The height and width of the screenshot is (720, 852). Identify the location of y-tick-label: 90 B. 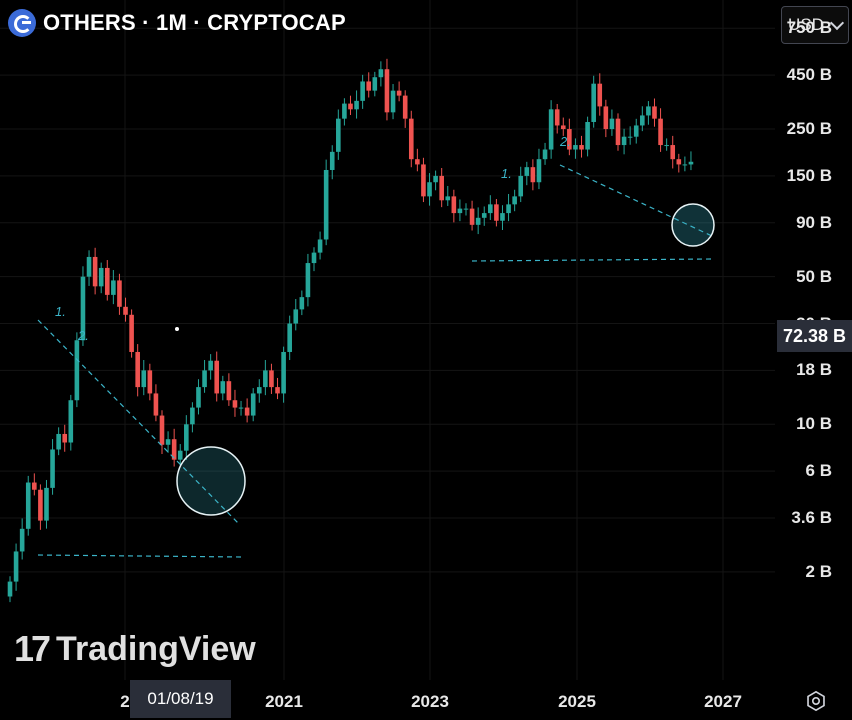
(814, 222).